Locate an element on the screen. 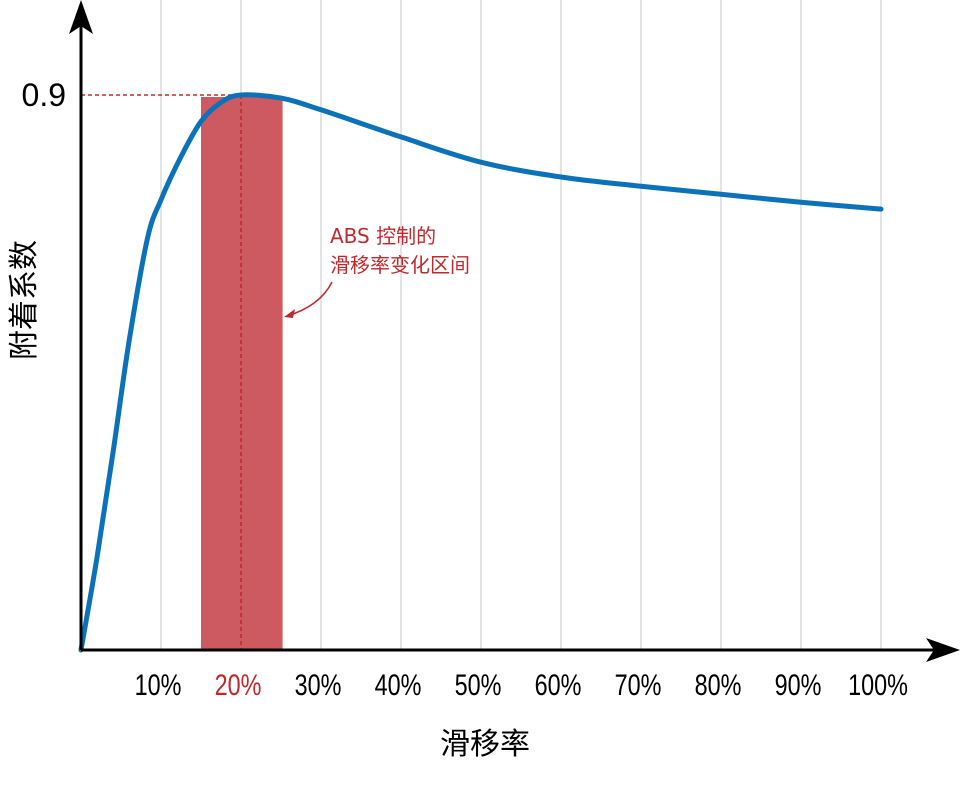  abs-control-band is located at coordinates (242, 373).